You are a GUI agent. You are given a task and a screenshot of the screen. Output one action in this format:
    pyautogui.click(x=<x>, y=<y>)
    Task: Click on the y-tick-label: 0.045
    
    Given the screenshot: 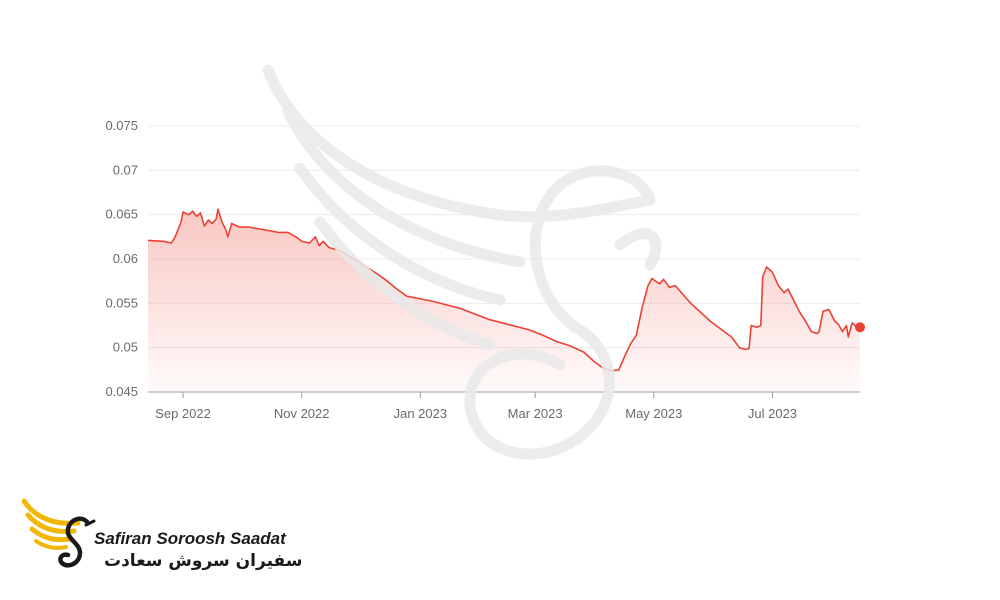 What is the action you would take?
    pyautogui.click(x=121, y=391)
    